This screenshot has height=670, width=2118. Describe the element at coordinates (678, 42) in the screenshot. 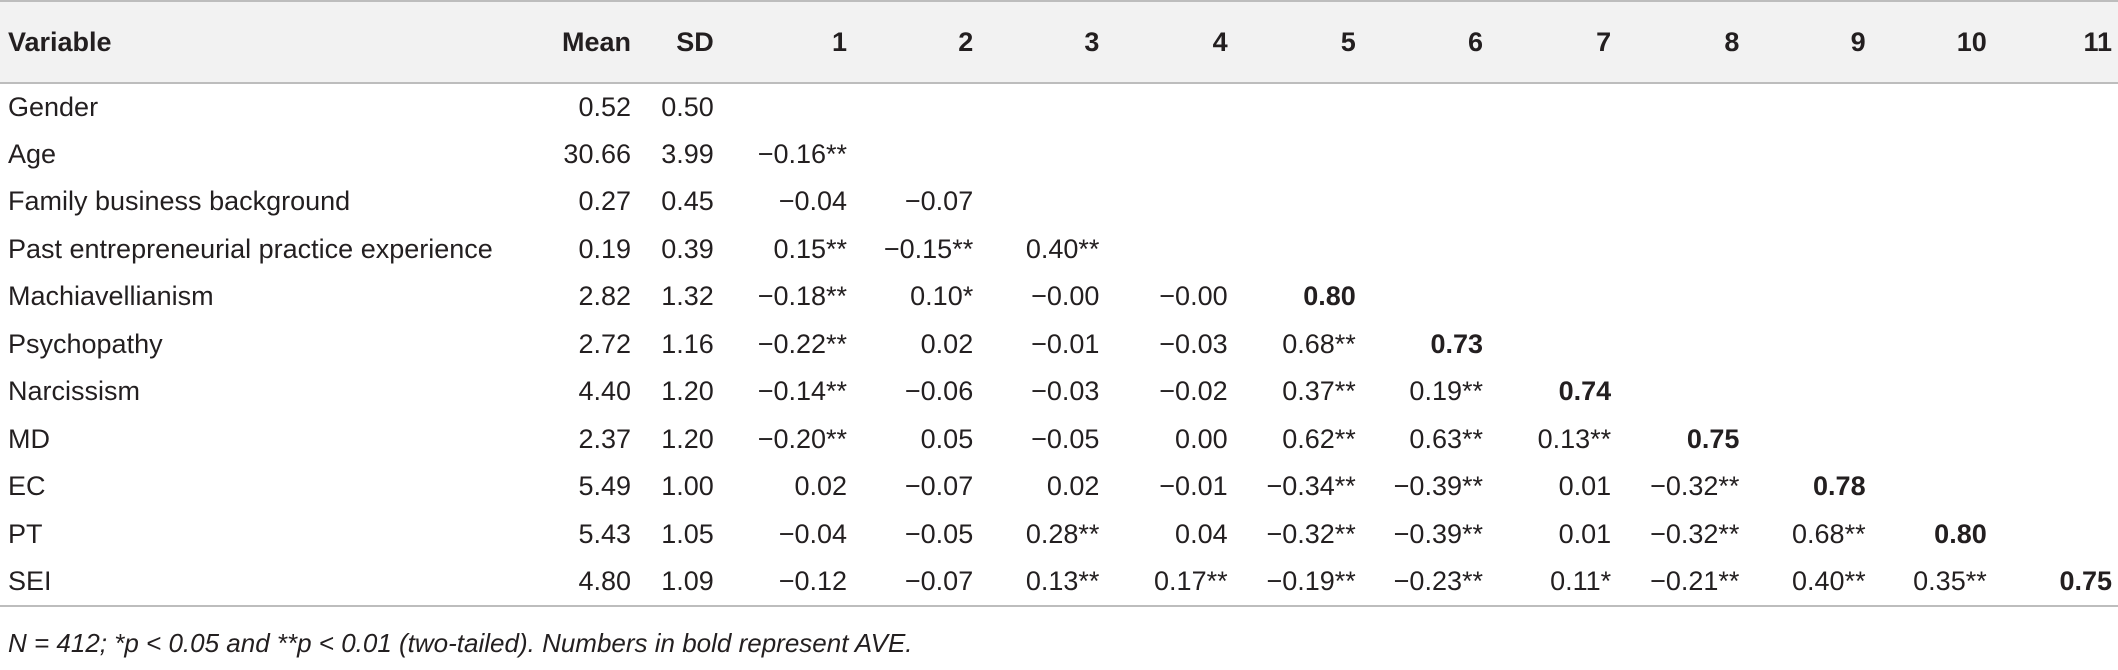

I see `column-header: SD` at that location.